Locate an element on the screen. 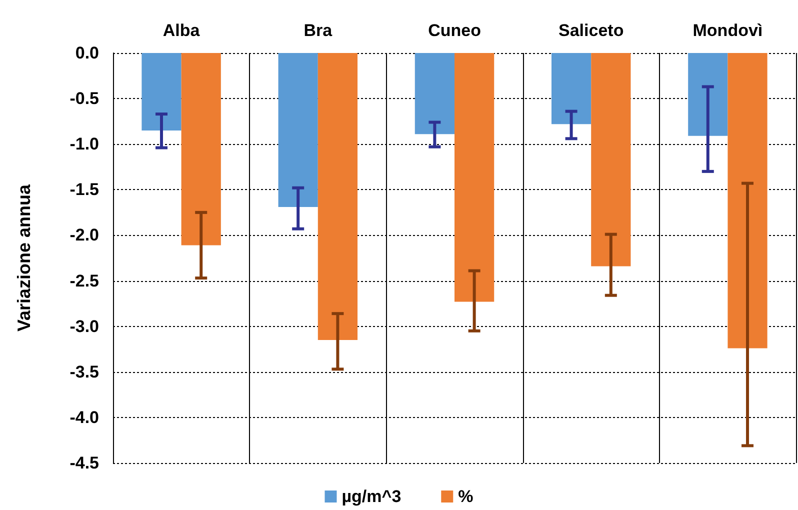  y-tick-label: -4.0 is located at coordinates (84, 417).